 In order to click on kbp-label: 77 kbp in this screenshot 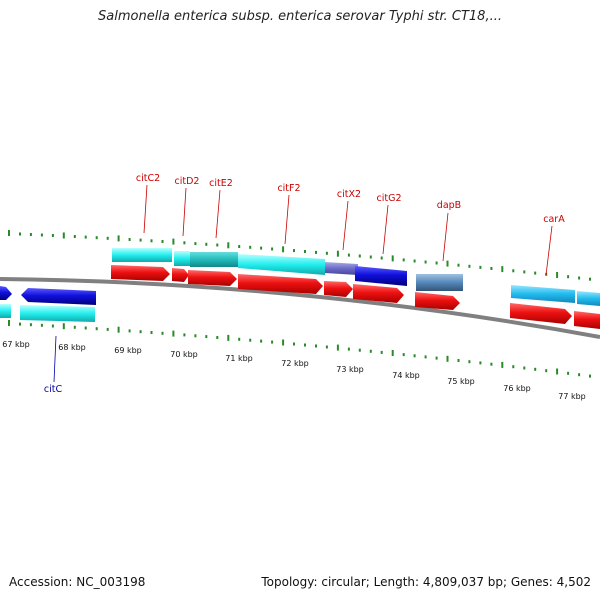, I will do `click(572, 396)`.